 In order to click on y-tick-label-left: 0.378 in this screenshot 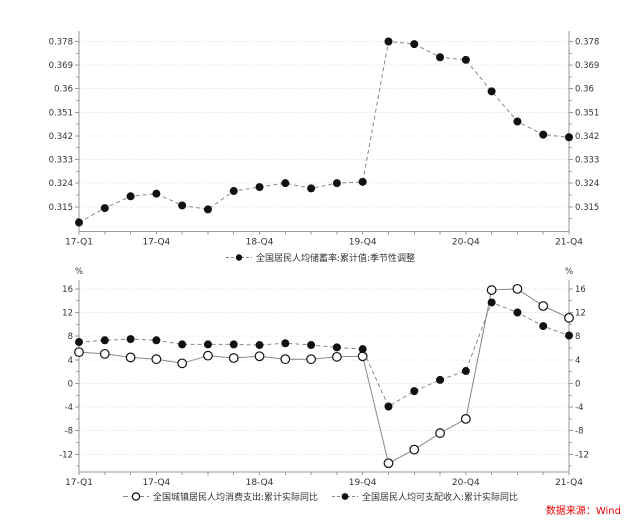, I will do `click(61, 42)`.